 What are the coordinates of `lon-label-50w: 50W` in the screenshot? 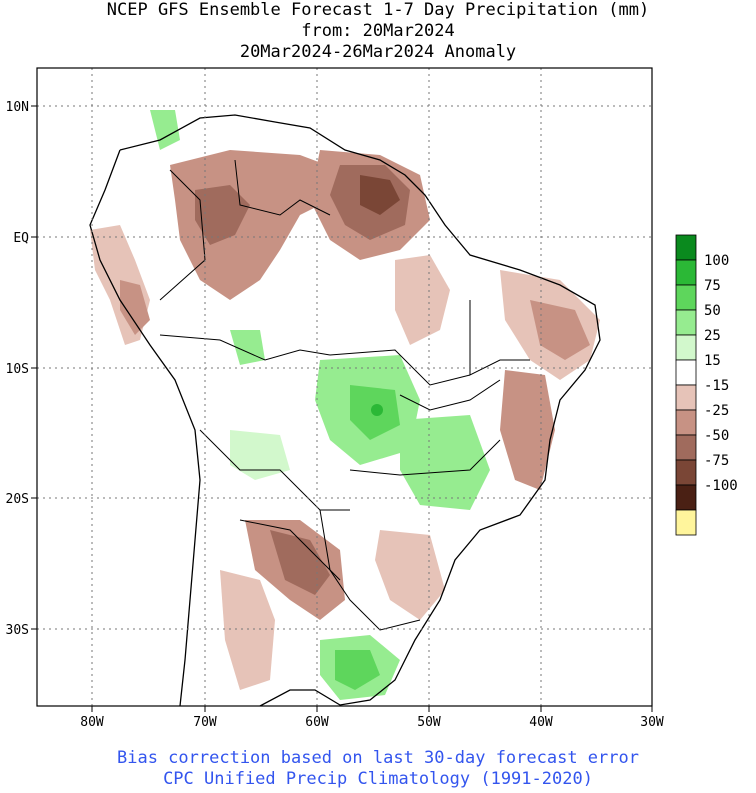 It's located at (429, 722).